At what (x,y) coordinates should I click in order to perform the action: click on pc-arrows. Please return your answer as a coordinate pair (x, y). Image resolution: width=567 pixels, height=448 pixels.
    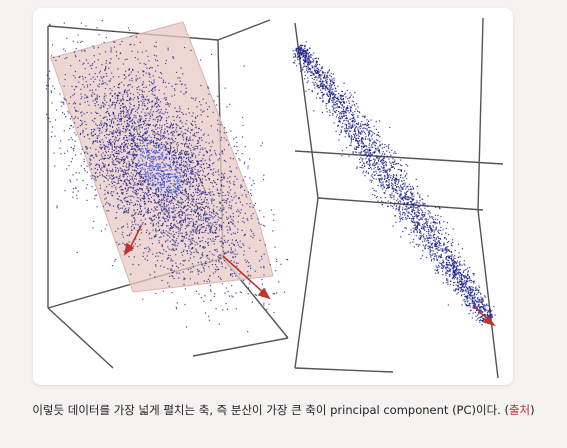
    Looking at the image, I should click on (197, 262).